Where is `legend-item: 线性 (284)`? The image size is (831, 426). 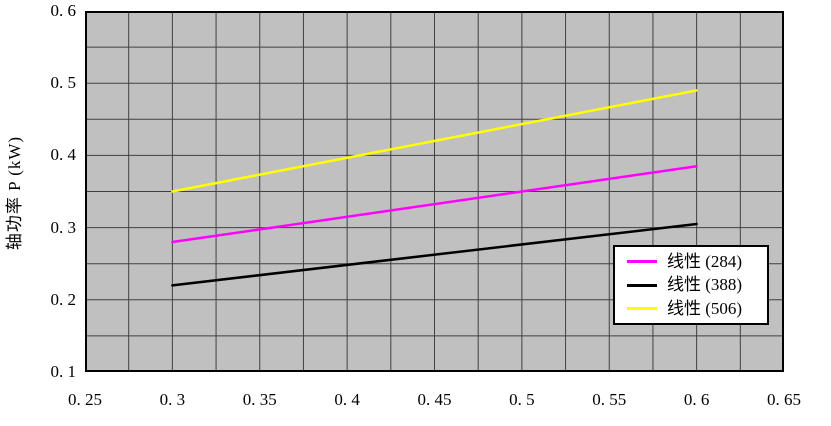 legend-item: 线性 (284) is located at coordinates (697, 262).